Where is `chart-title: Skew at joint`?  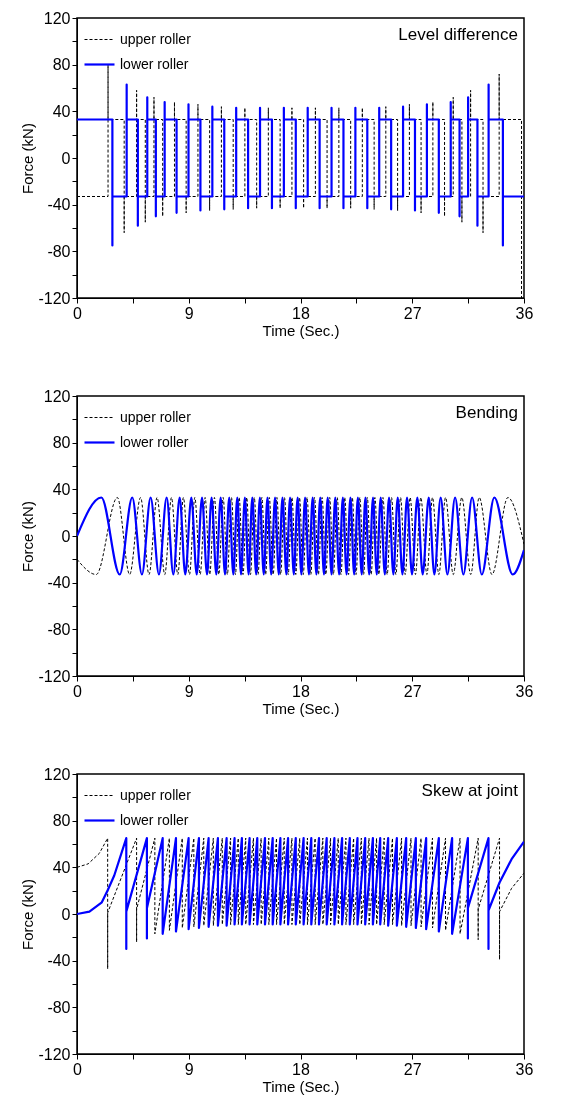 chart-title: Skew at joint is located at coordinates (470, 790).